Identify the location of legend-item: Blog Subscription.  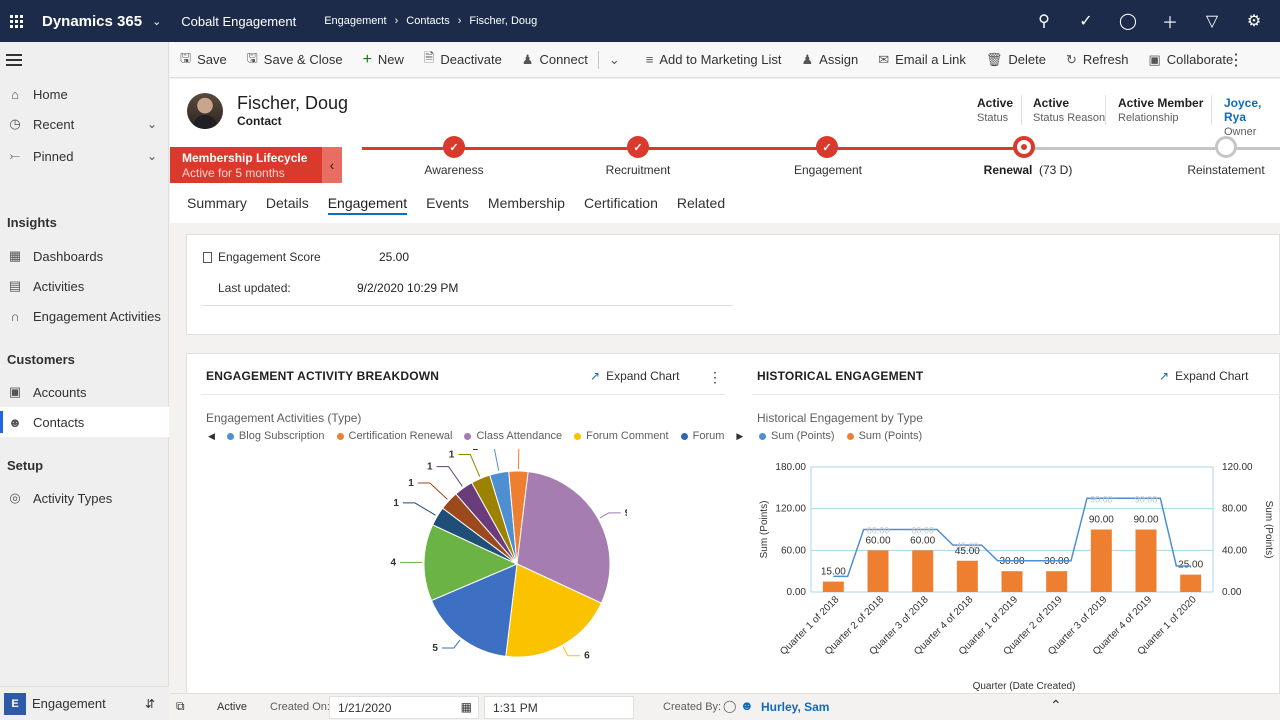
(275, 436).